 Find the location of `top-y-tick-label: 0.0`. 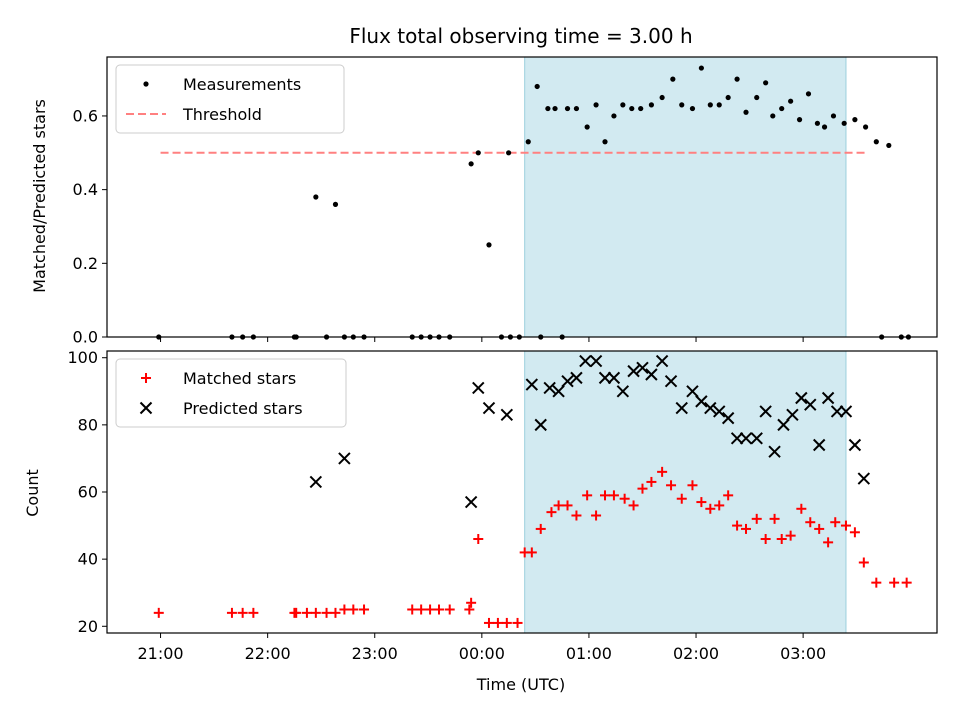

top-y-tick-label: 0.0 is located at coordinates (85, 337).